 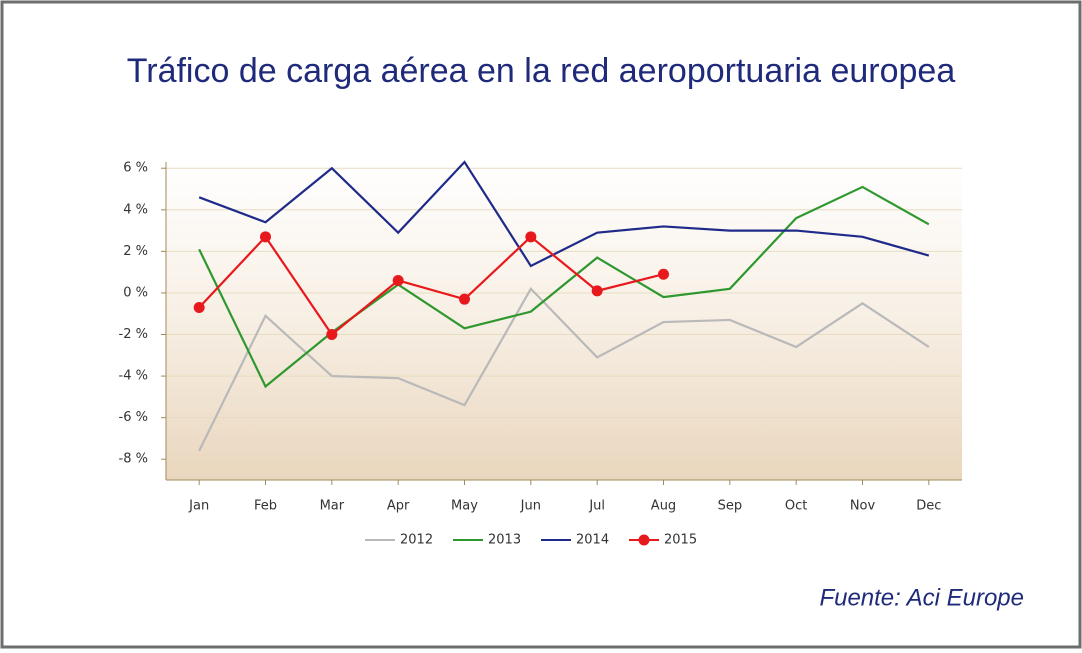 I want to click on x-tick-label: Feb, so click(x=265, y=506).